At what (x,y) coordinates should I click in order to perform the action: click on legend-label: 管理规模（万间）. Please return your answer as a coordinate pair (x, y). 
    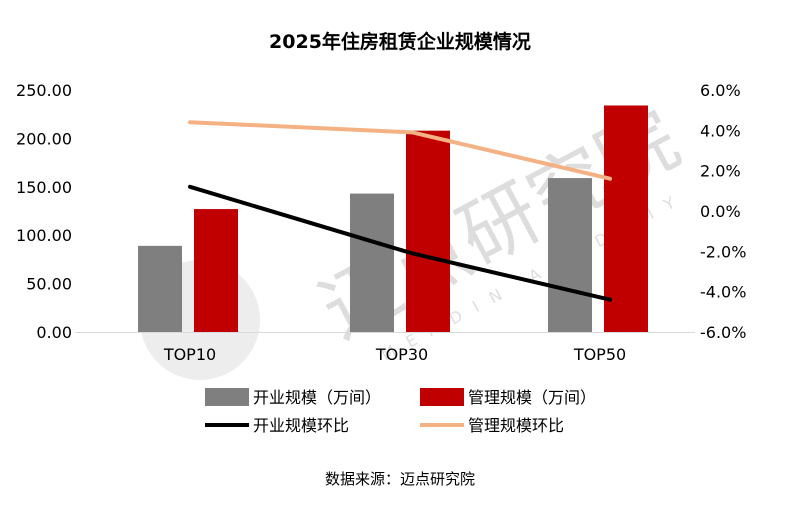
    Looking at the image, I should click on (532, 397).